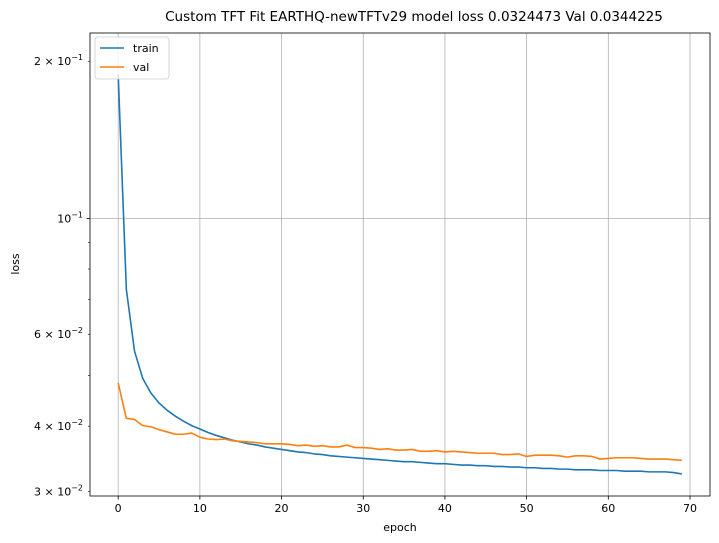 The width and height of the screenshot is (719, 543). Describe the element at coordinates (70, 217) in the screenshot. I see `y-tick-label: 10−1` at that location.